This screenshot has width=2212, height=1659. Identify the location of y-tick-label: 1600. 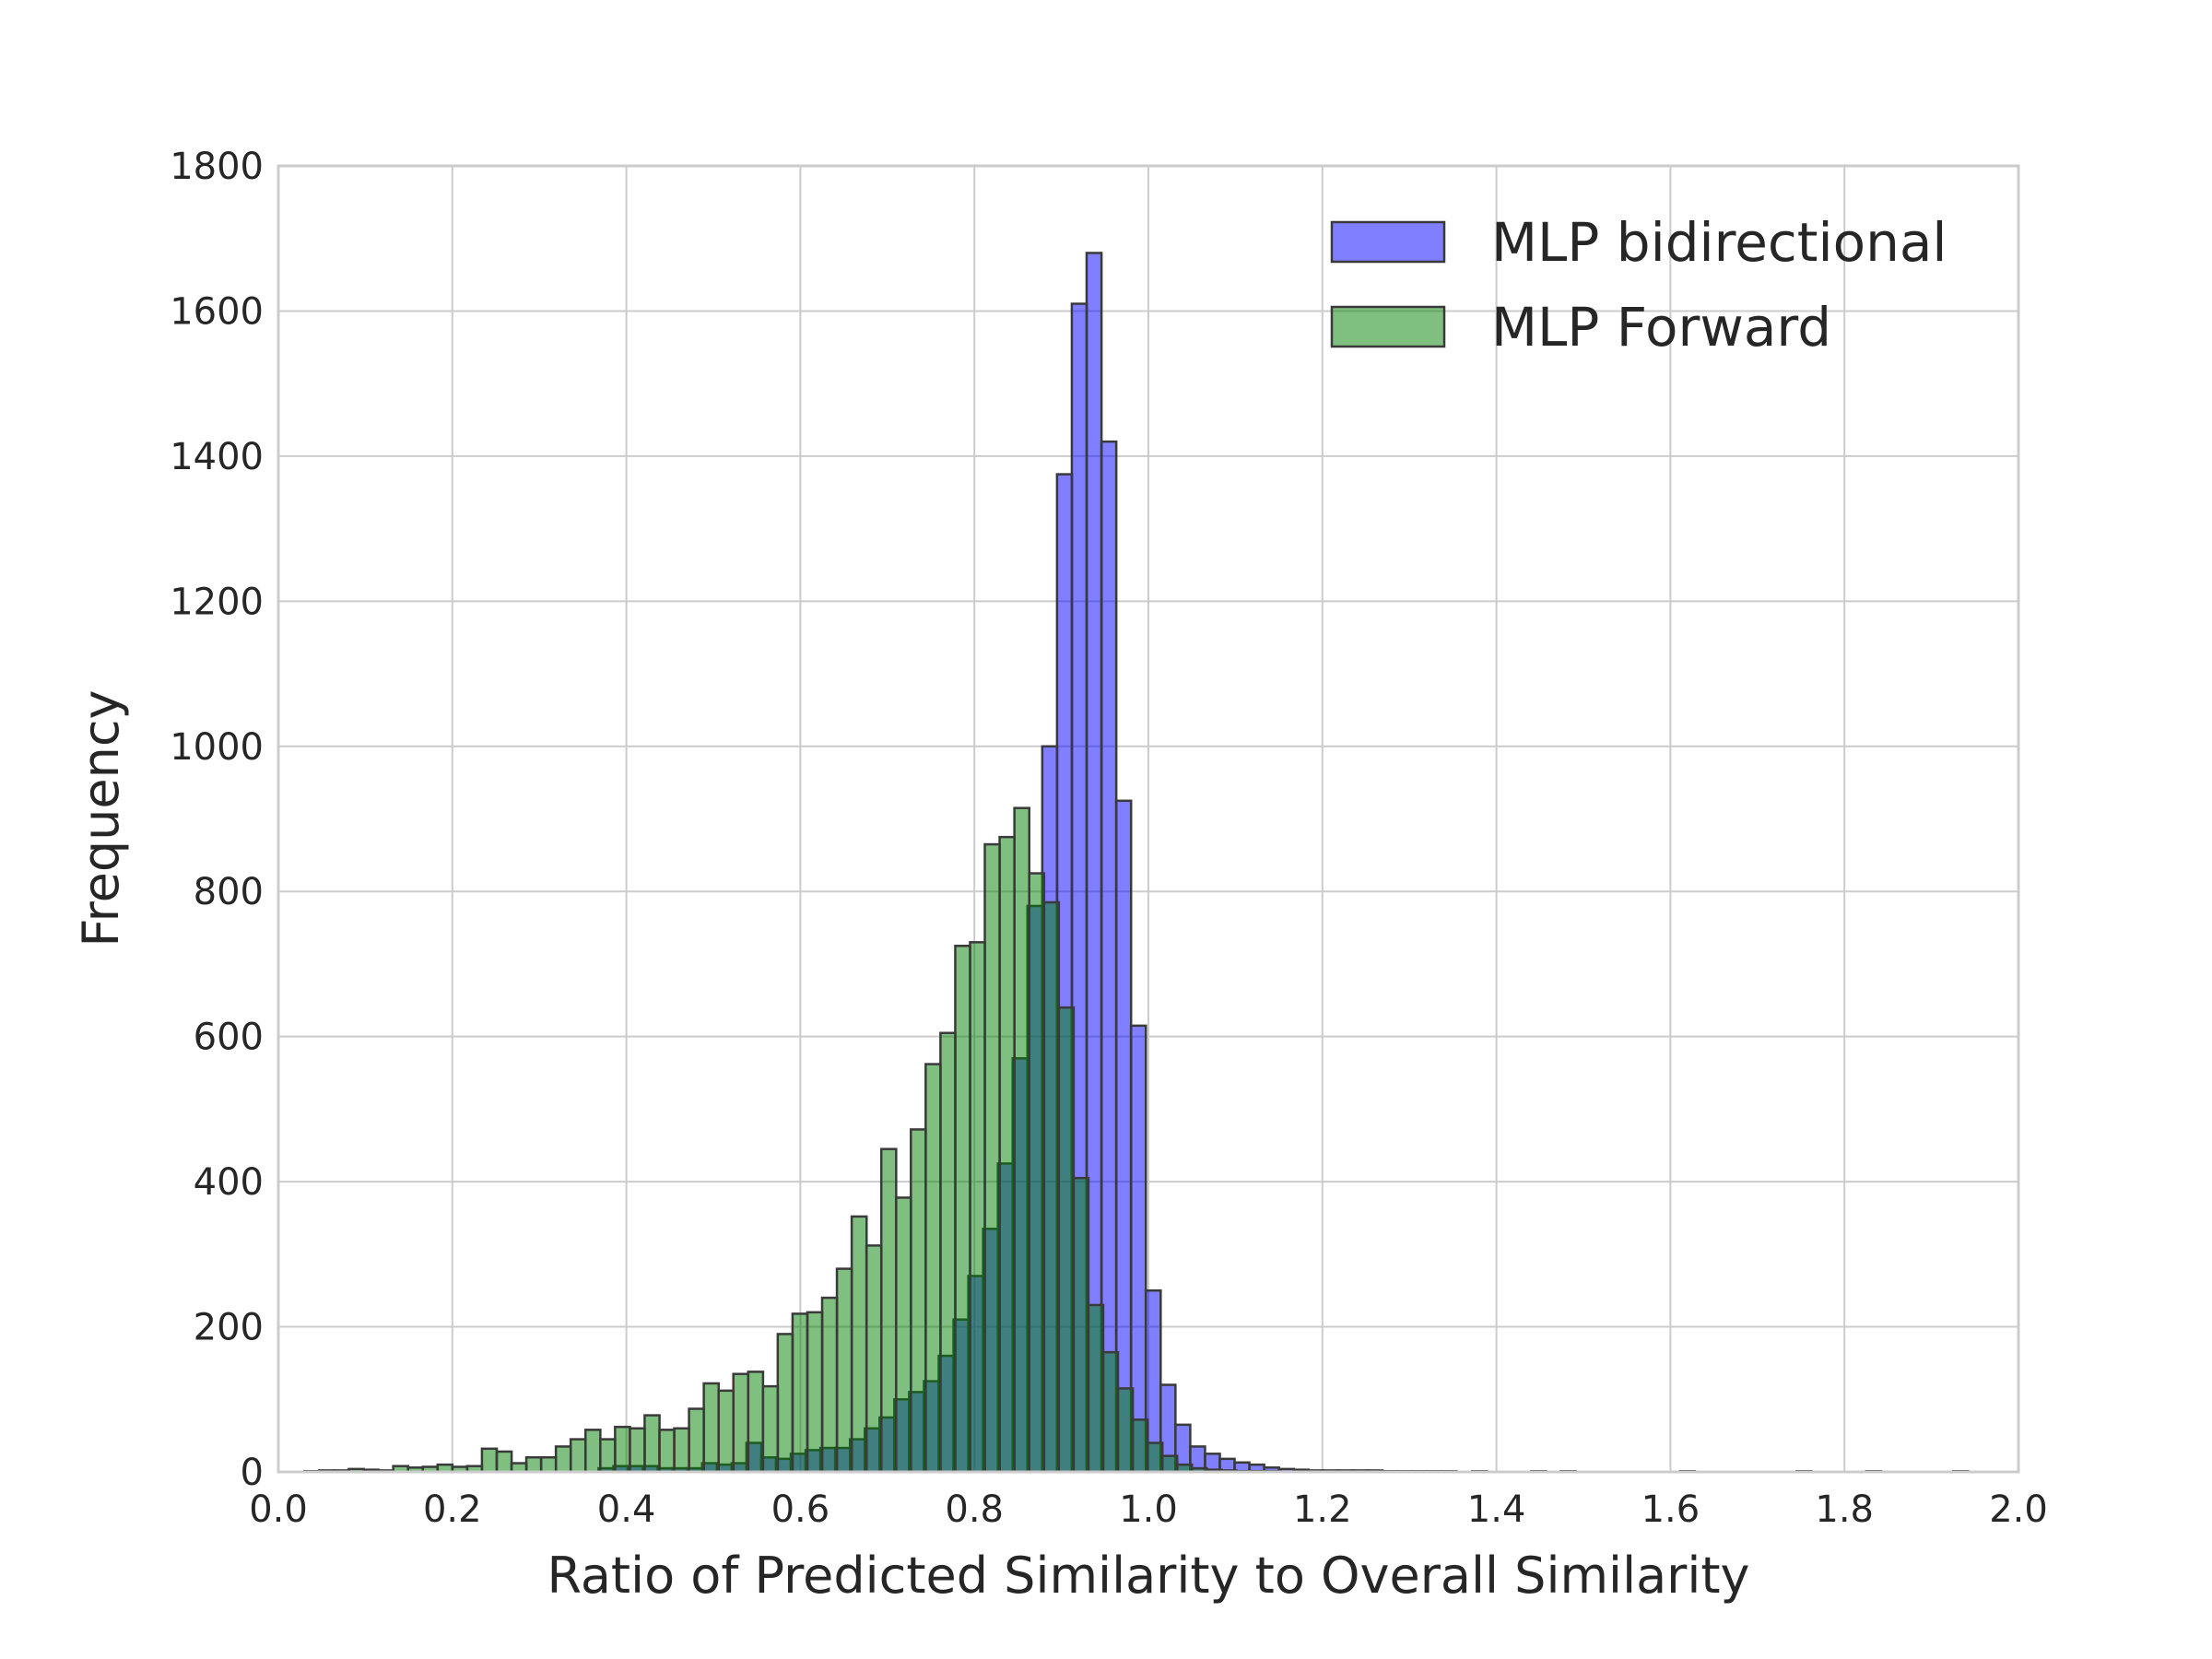
(217, 311).